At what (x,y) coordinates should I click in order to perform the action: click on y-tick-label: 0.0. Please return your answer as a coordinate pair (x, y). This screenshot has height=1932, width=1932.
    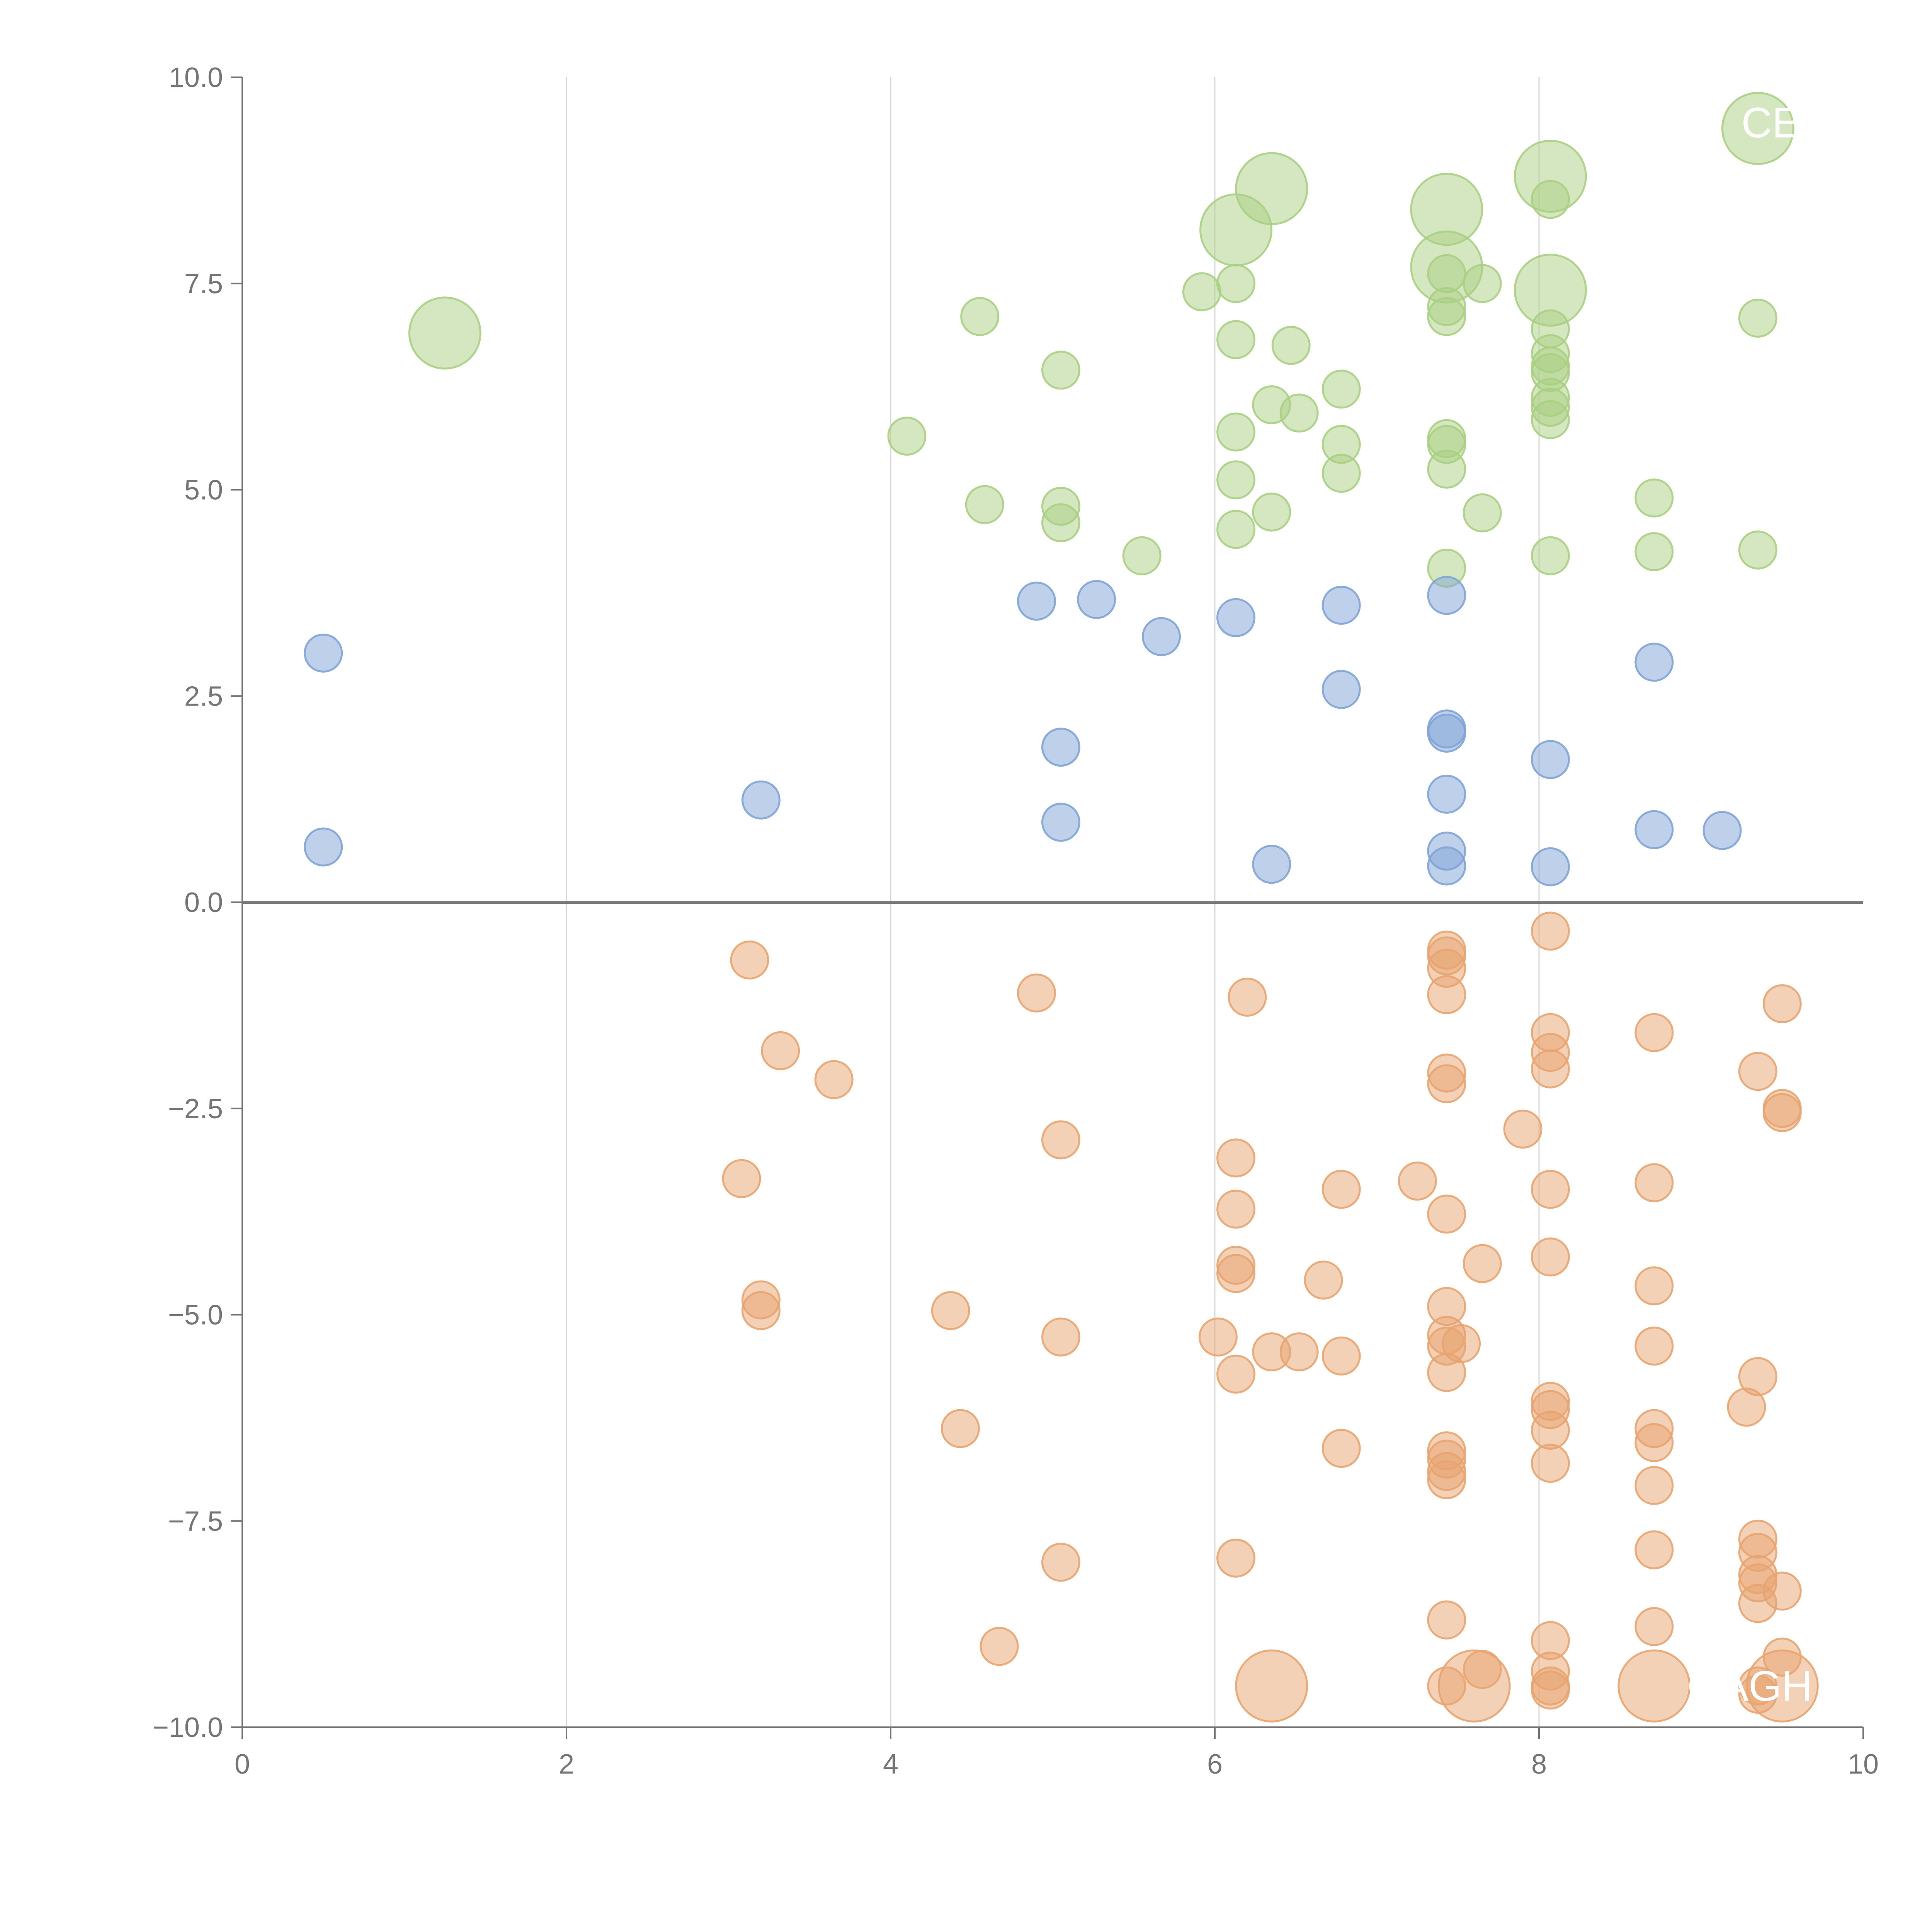
    Looking at the image, I should click on (204, 903).